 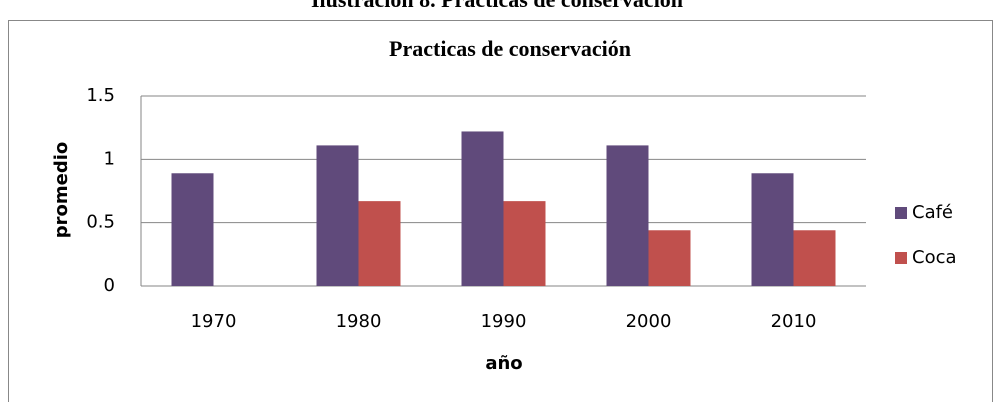 What do you see at coordinates (510, 48) in the screenshot?
I see `chart-title: Practicas de conservación` at bounding box center [510, 48].